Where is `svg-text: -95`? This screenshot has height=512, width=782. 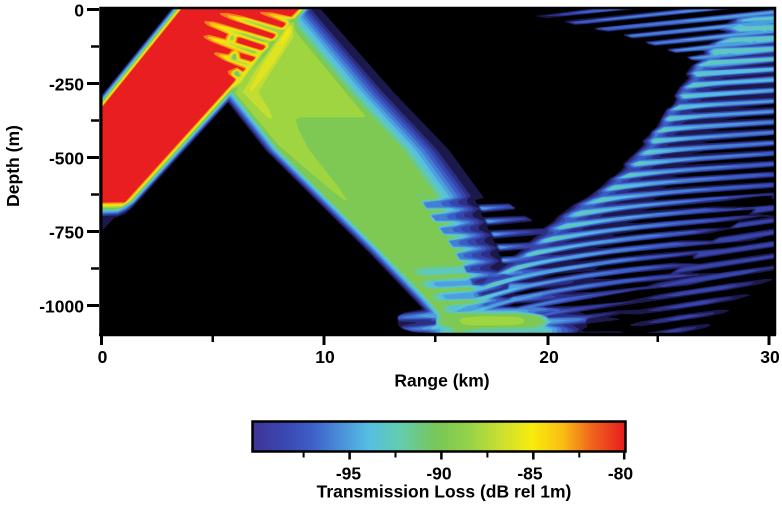 svg-text: -95 is located at coordinates (349, 474).